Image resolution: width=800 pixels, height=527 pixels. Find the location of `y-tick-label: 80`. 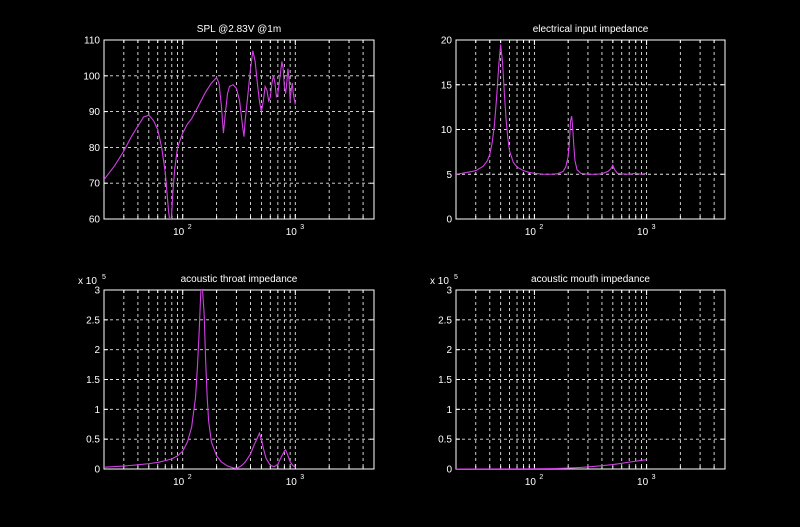

y-tick-label: 80 is located at coordinates (95, 148).